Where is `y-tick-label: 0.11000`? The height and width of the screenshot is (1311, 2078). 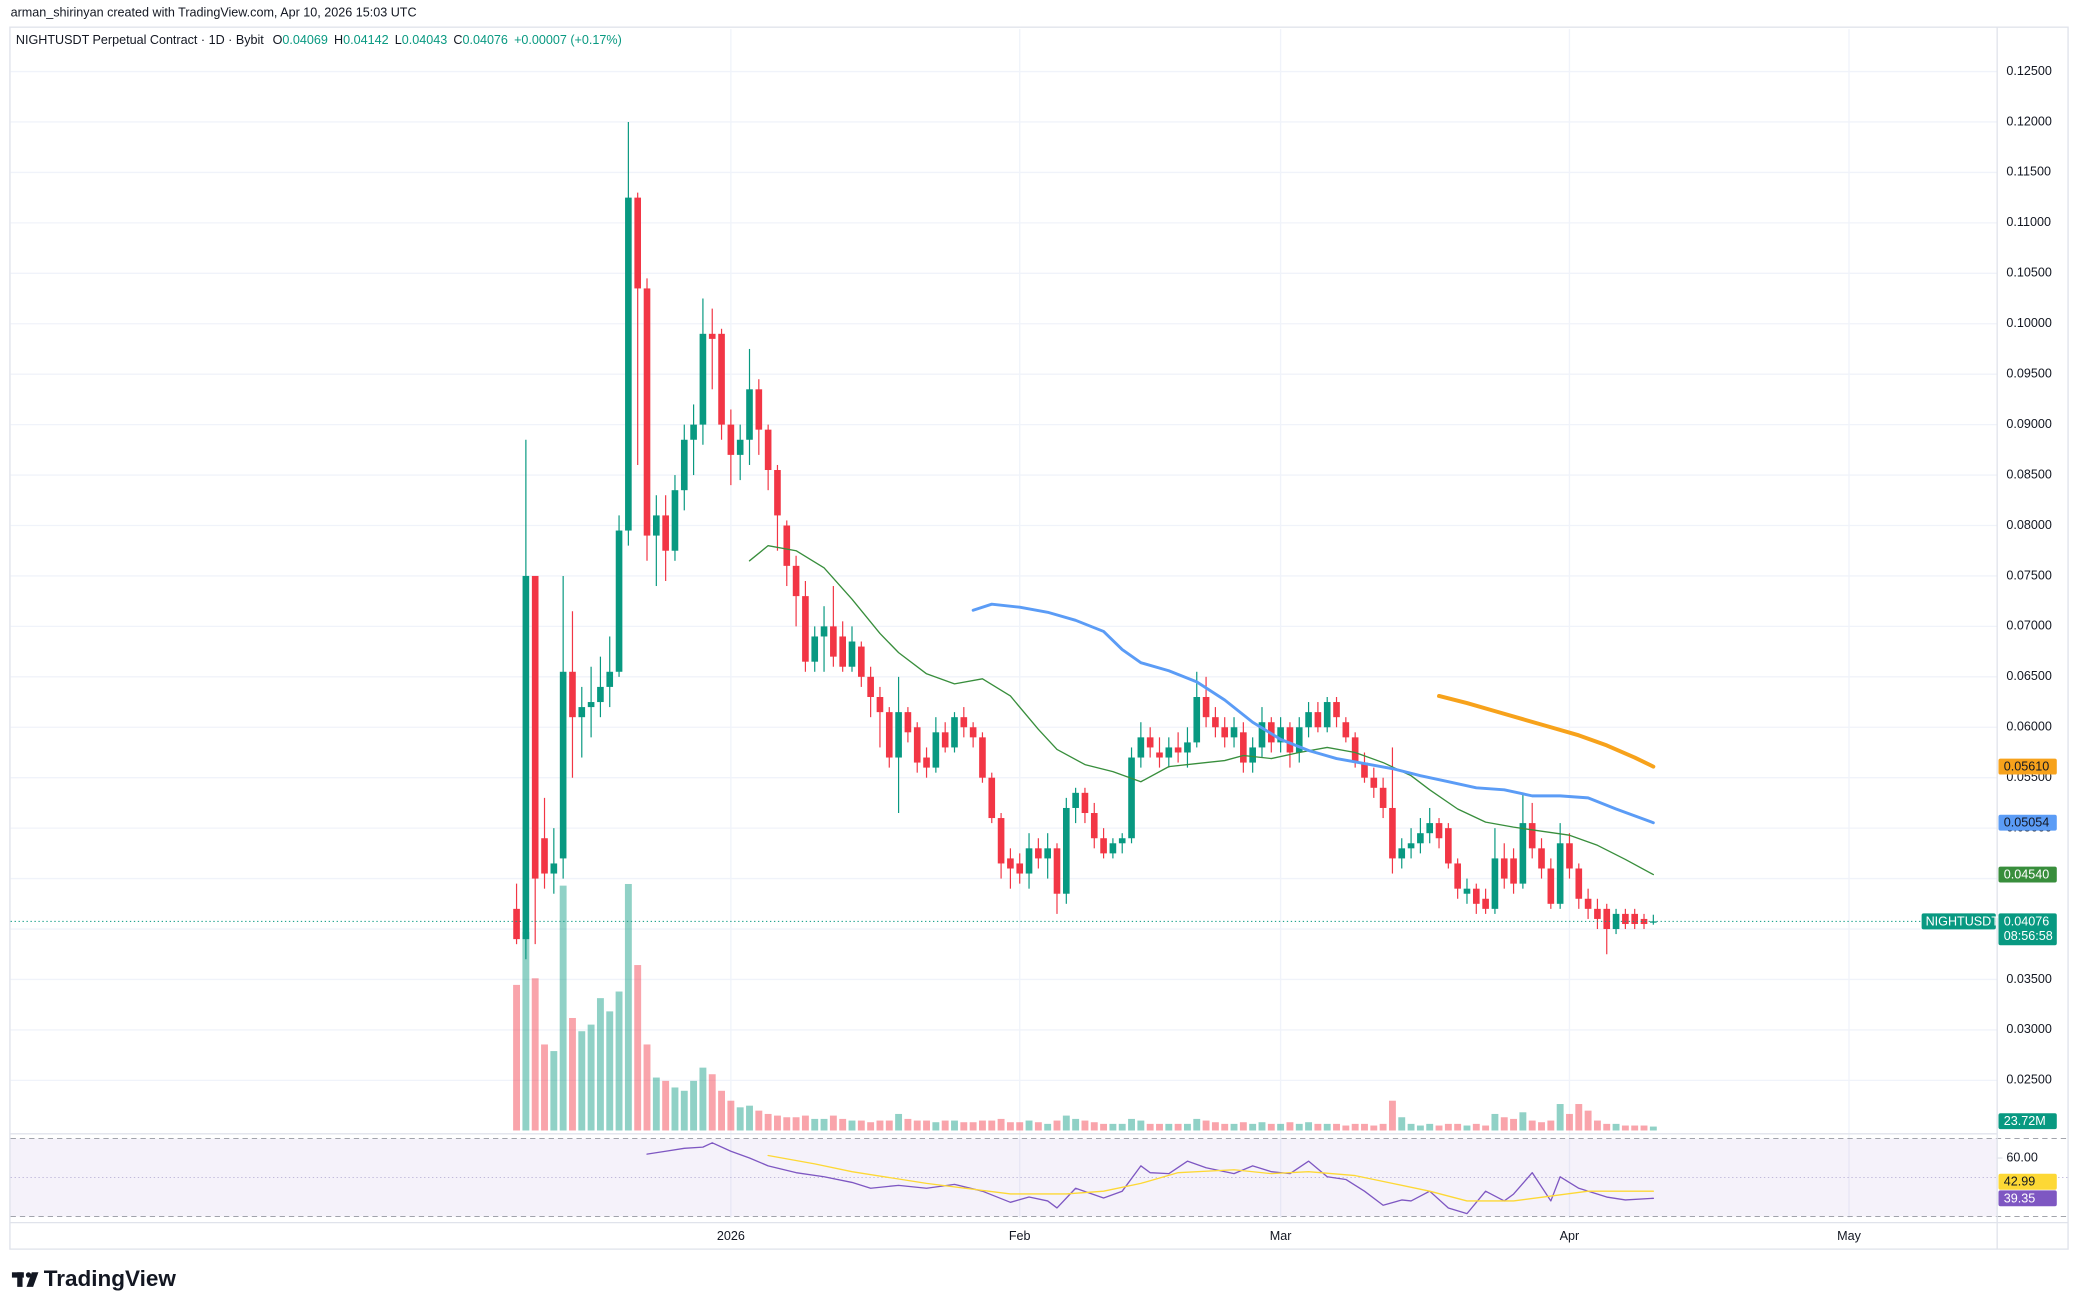
y-tick-label: 0.11000 is located at coordinates (2028, 222).